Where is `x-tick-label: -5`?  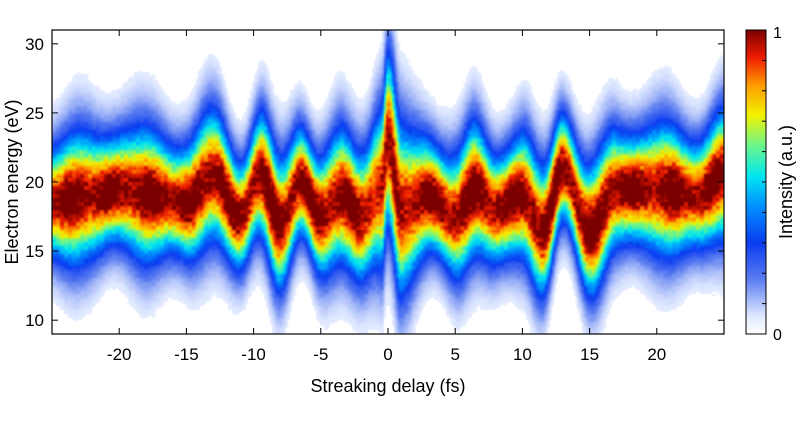 x-tick-label: -5 is located at coordinates (320, 354).